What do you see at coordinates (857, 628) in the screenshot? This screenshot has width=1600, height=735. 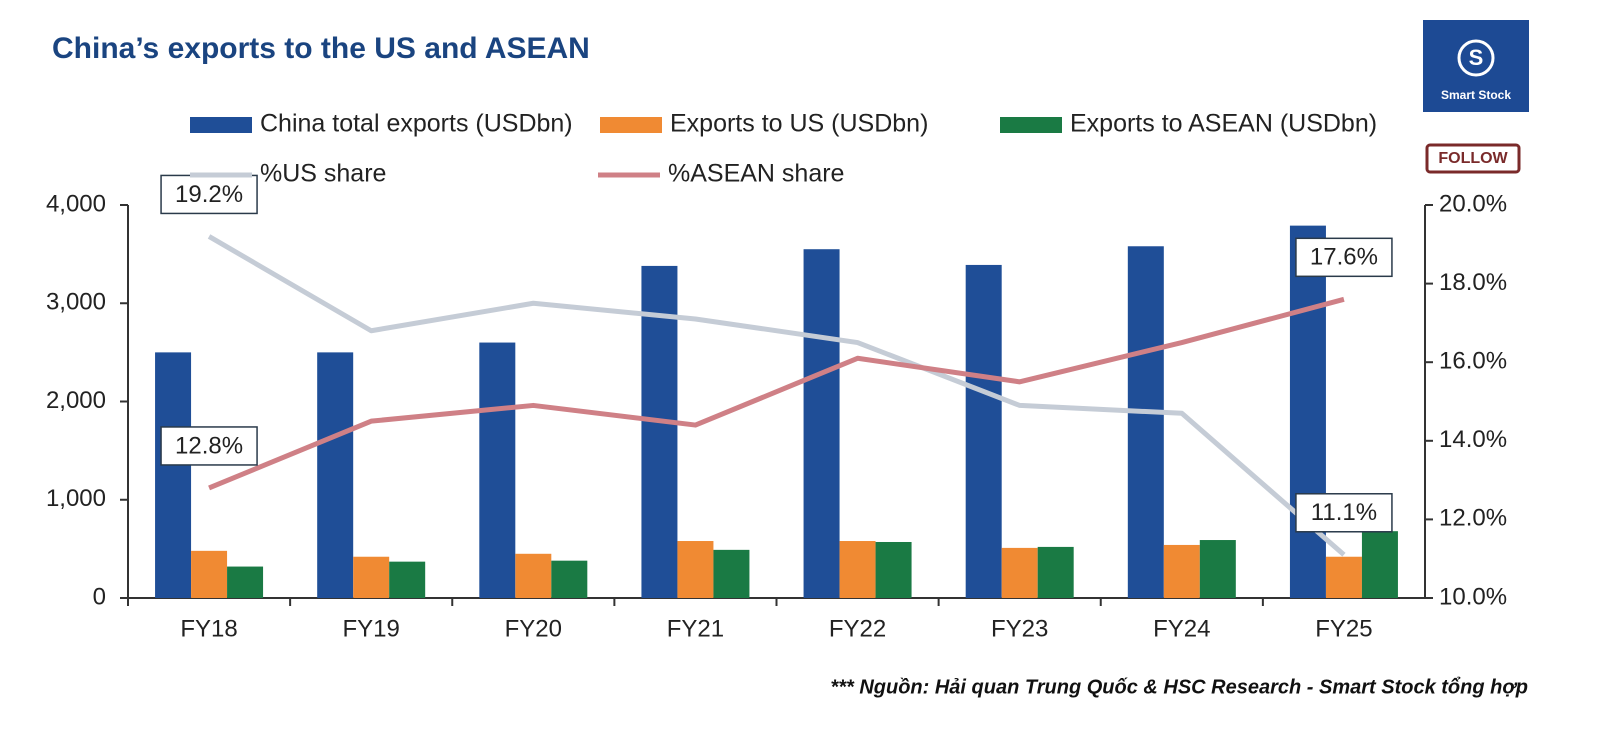 I see `x-tick-label: FY22` at bounding box center [857, 628].